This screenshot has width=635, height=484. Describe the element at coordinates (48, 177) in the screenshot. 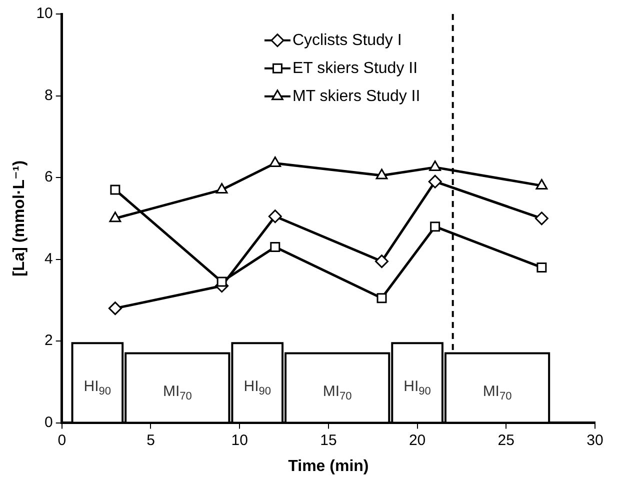

I see `y-tick-label: 6` at that location.